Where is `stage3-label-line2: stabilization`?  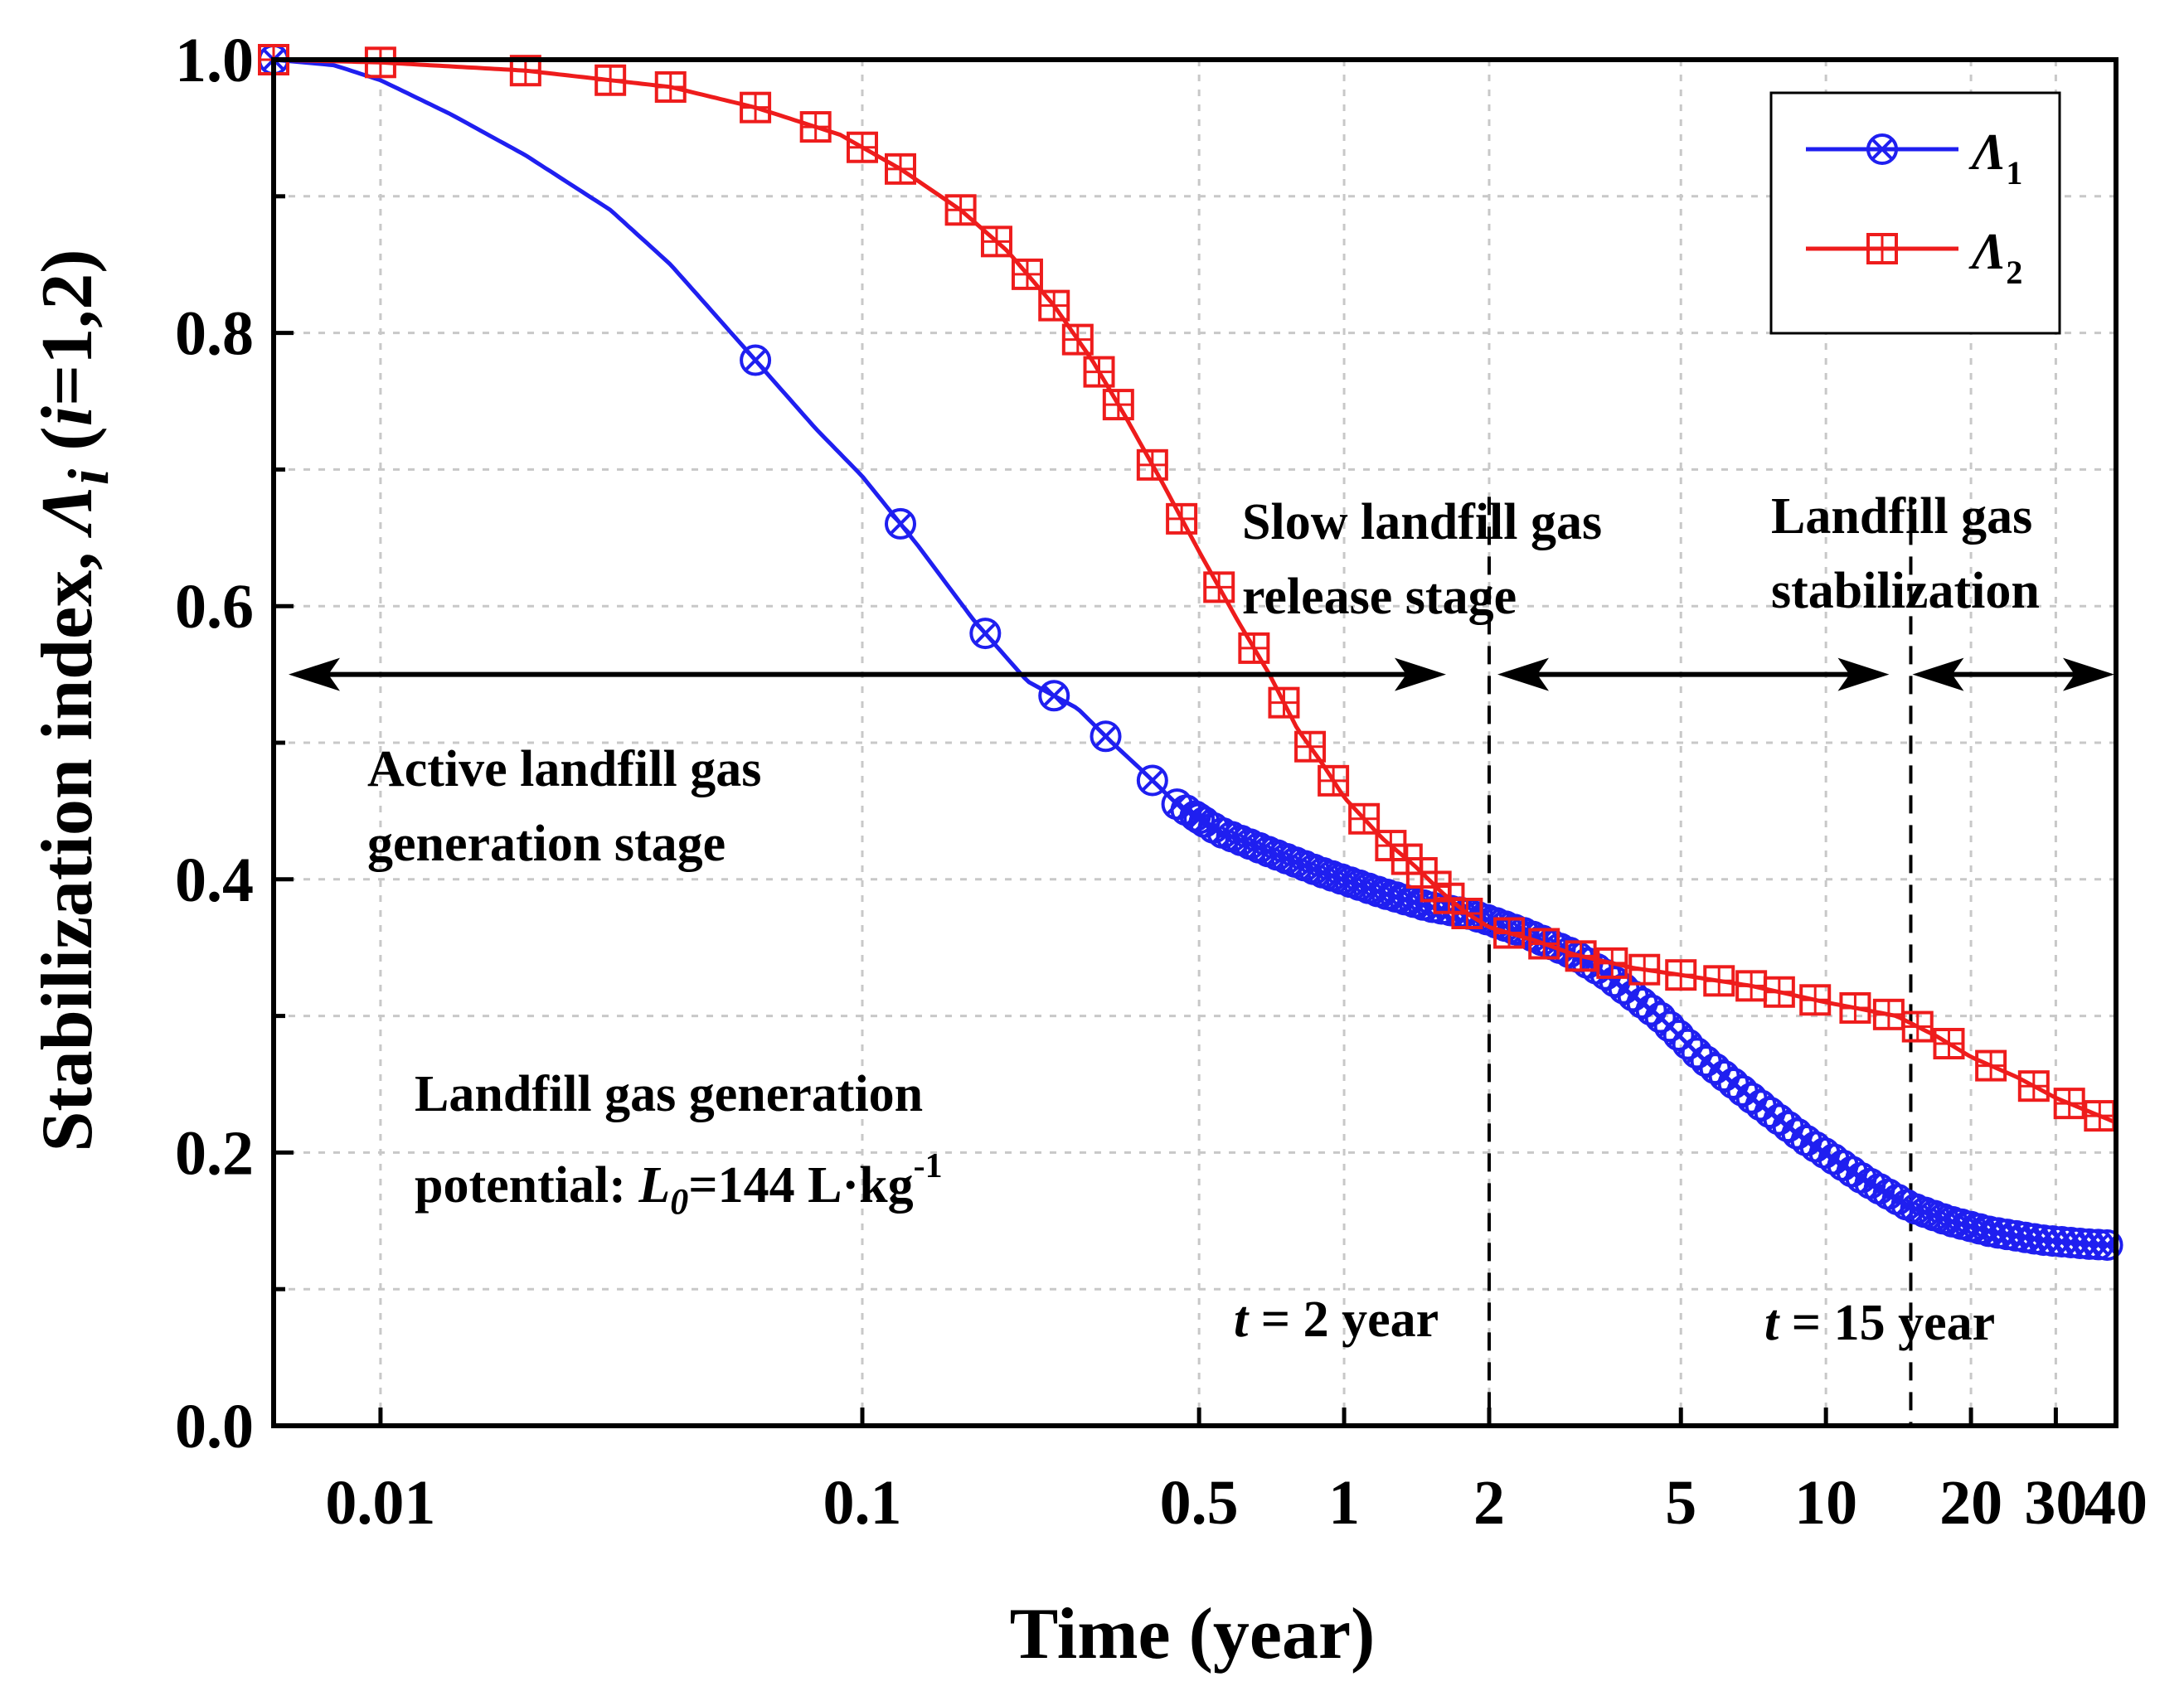
stage3-label-line2: stabilization is located at coordinates (1905, 591).